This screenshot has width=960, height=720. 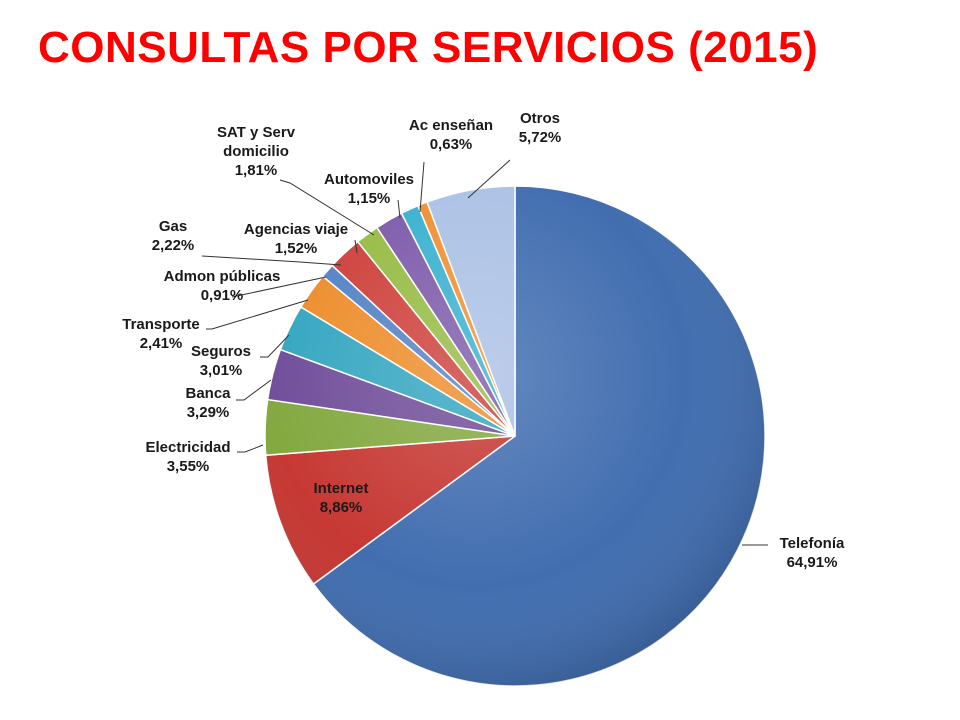 I want to click on leader-line-admon-publicas, so click(x=279, y=287).